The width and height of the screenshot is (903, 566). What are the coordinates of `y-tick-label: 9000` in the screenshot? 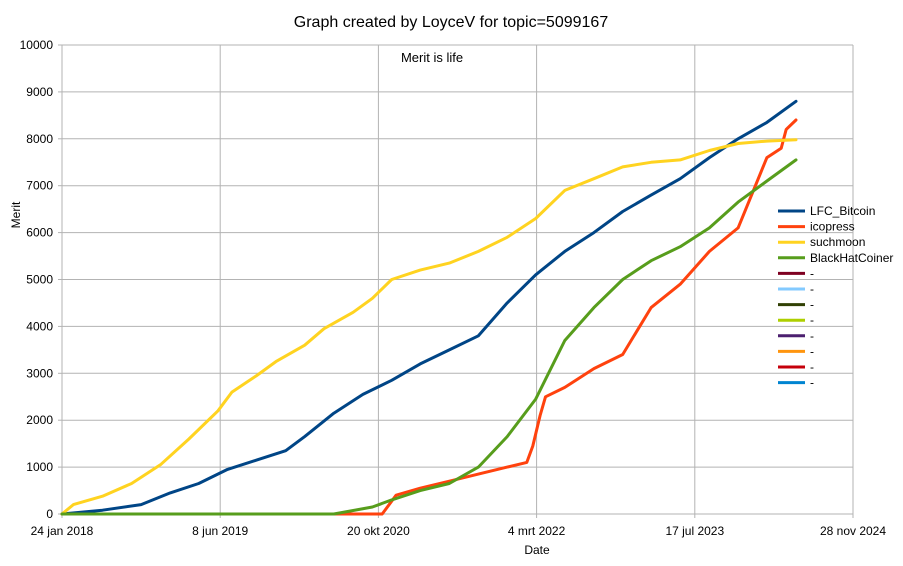 It's located at (39, 92).